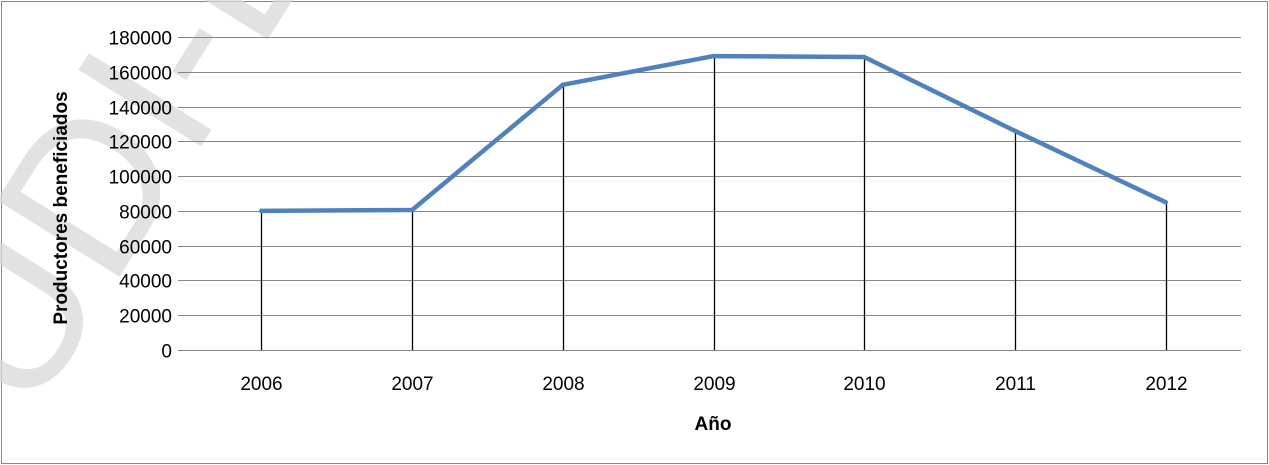 The image size is (1269, 465). I want to click on x-tick-label: 2010, so click(864, 384).